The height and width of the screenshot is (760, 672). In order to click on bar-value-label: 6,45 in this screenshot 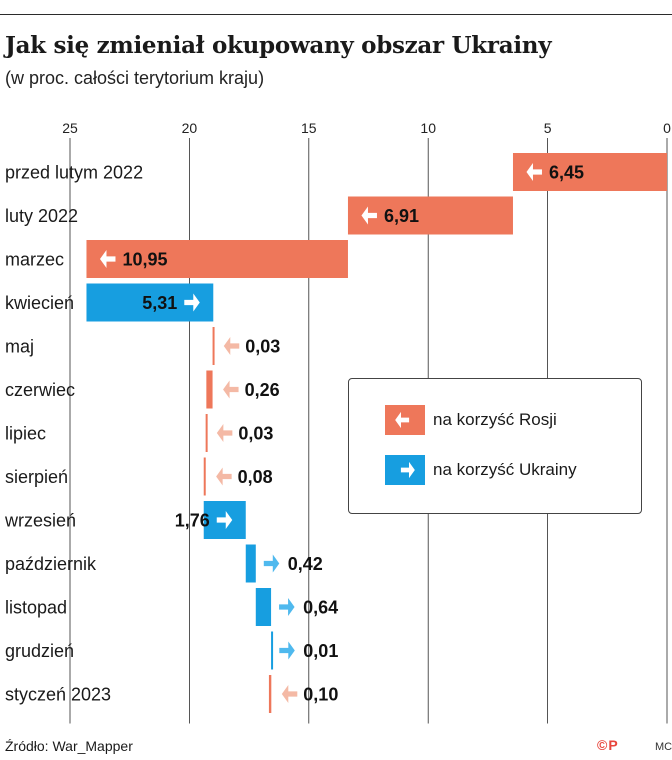, I will do `click(566, 173)`.